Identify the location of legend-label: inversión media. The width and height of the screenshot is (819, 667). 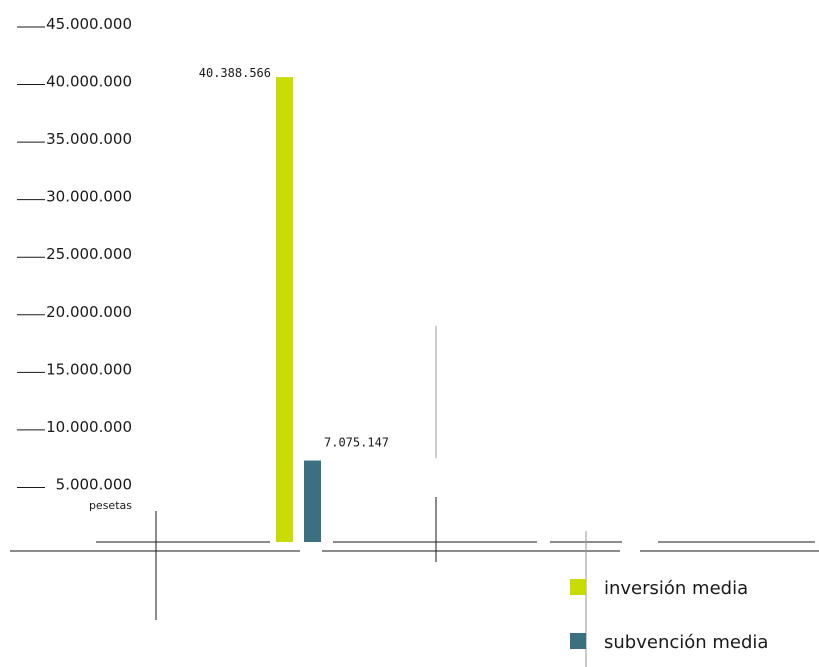
(676, 588).